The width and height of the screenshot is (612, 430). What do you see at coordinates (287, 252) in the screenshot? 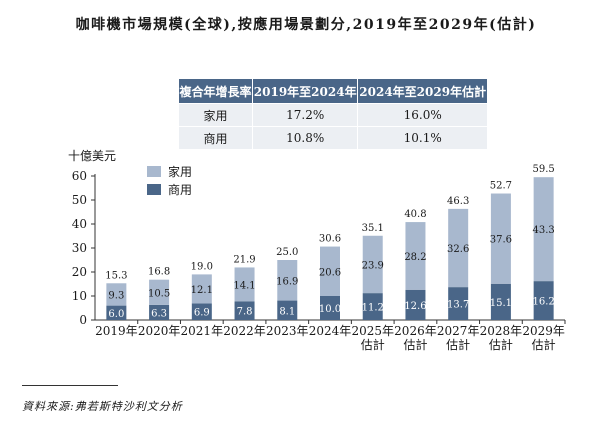
I see `bar-total-label: 25.0` at bounding box center [287, 252].